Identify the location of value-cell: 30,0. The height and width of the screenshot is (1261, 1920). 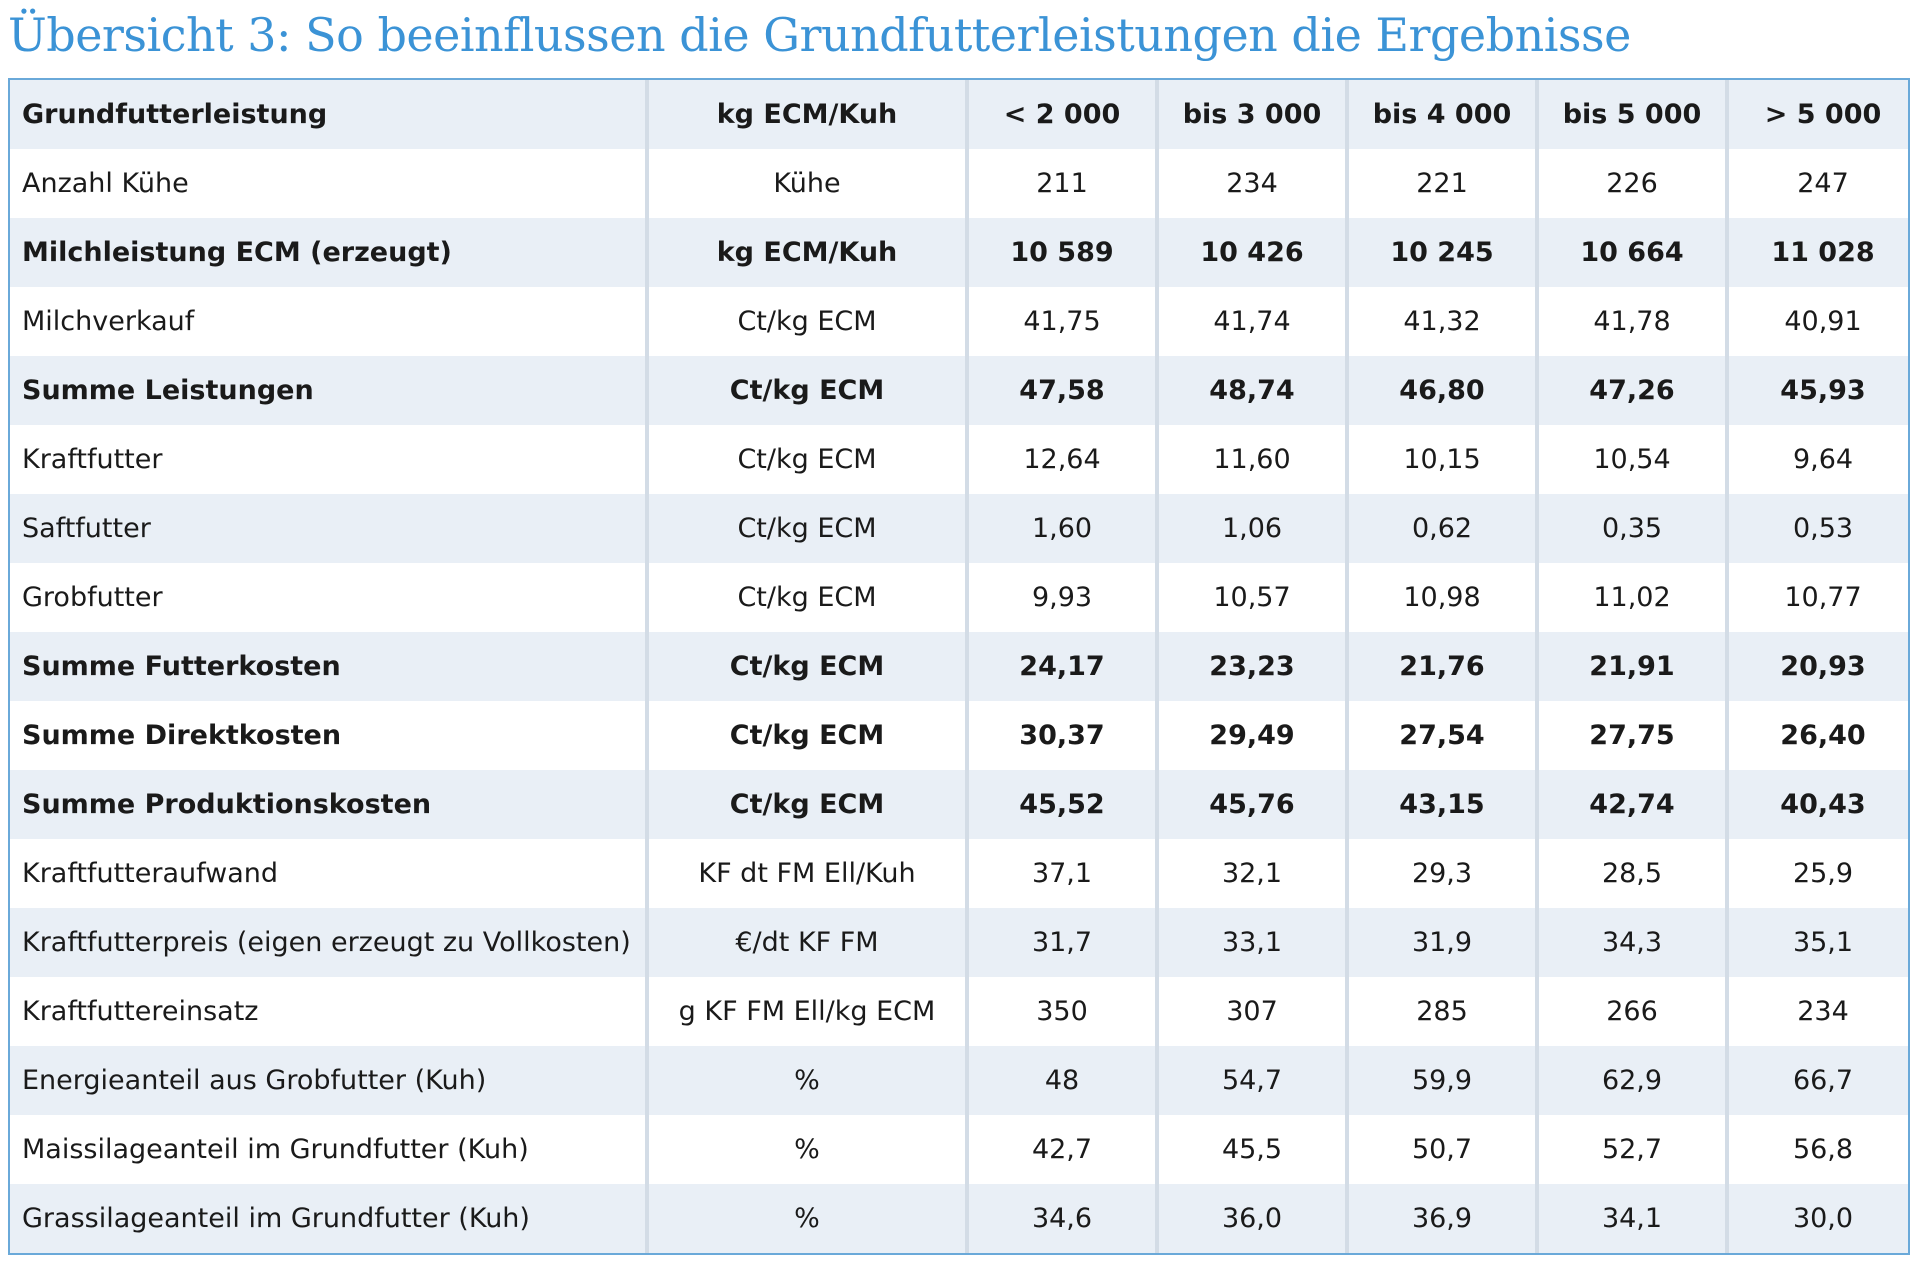
(1816, 1218).